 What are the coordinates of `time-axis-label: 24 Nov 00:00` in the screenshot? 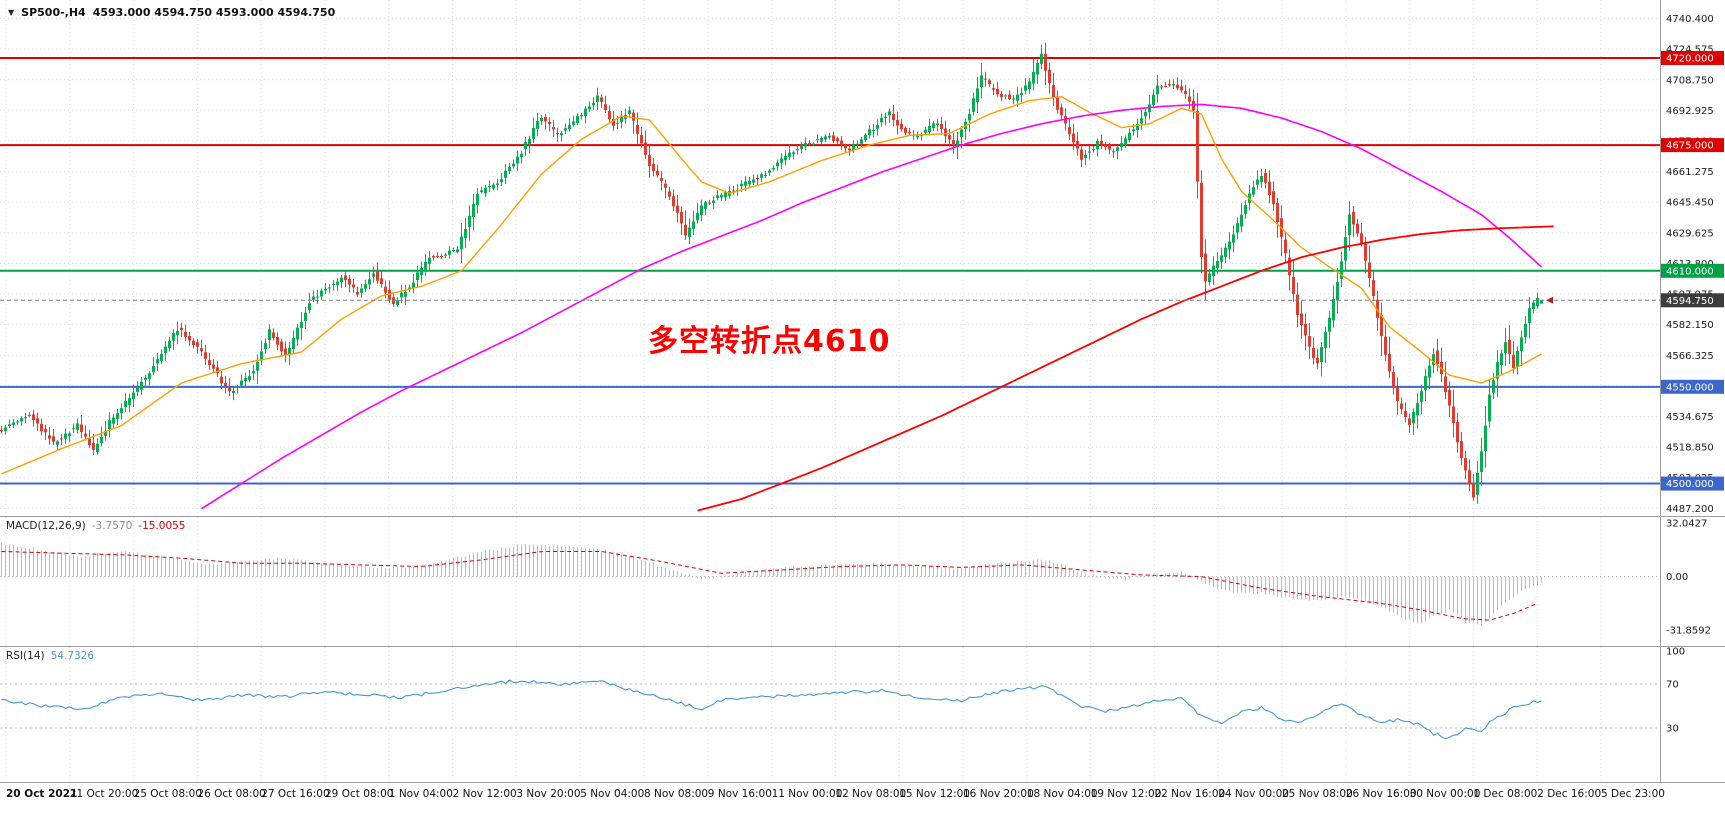 It's located at (1253, 794).